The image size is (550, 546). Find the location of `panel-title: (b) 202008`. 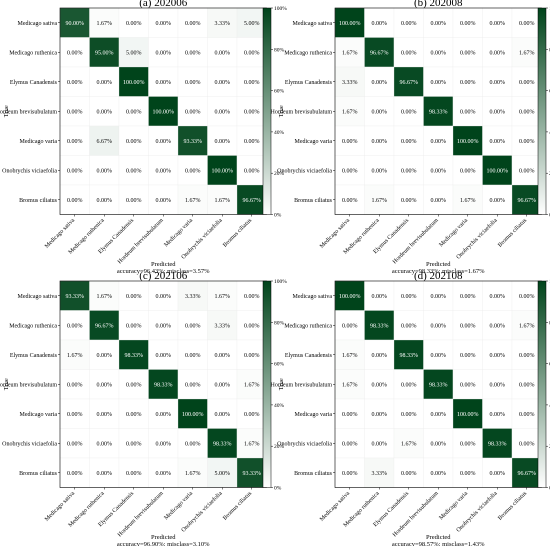

panel-title: (b) 202008 is located at coordinates (438, 4).